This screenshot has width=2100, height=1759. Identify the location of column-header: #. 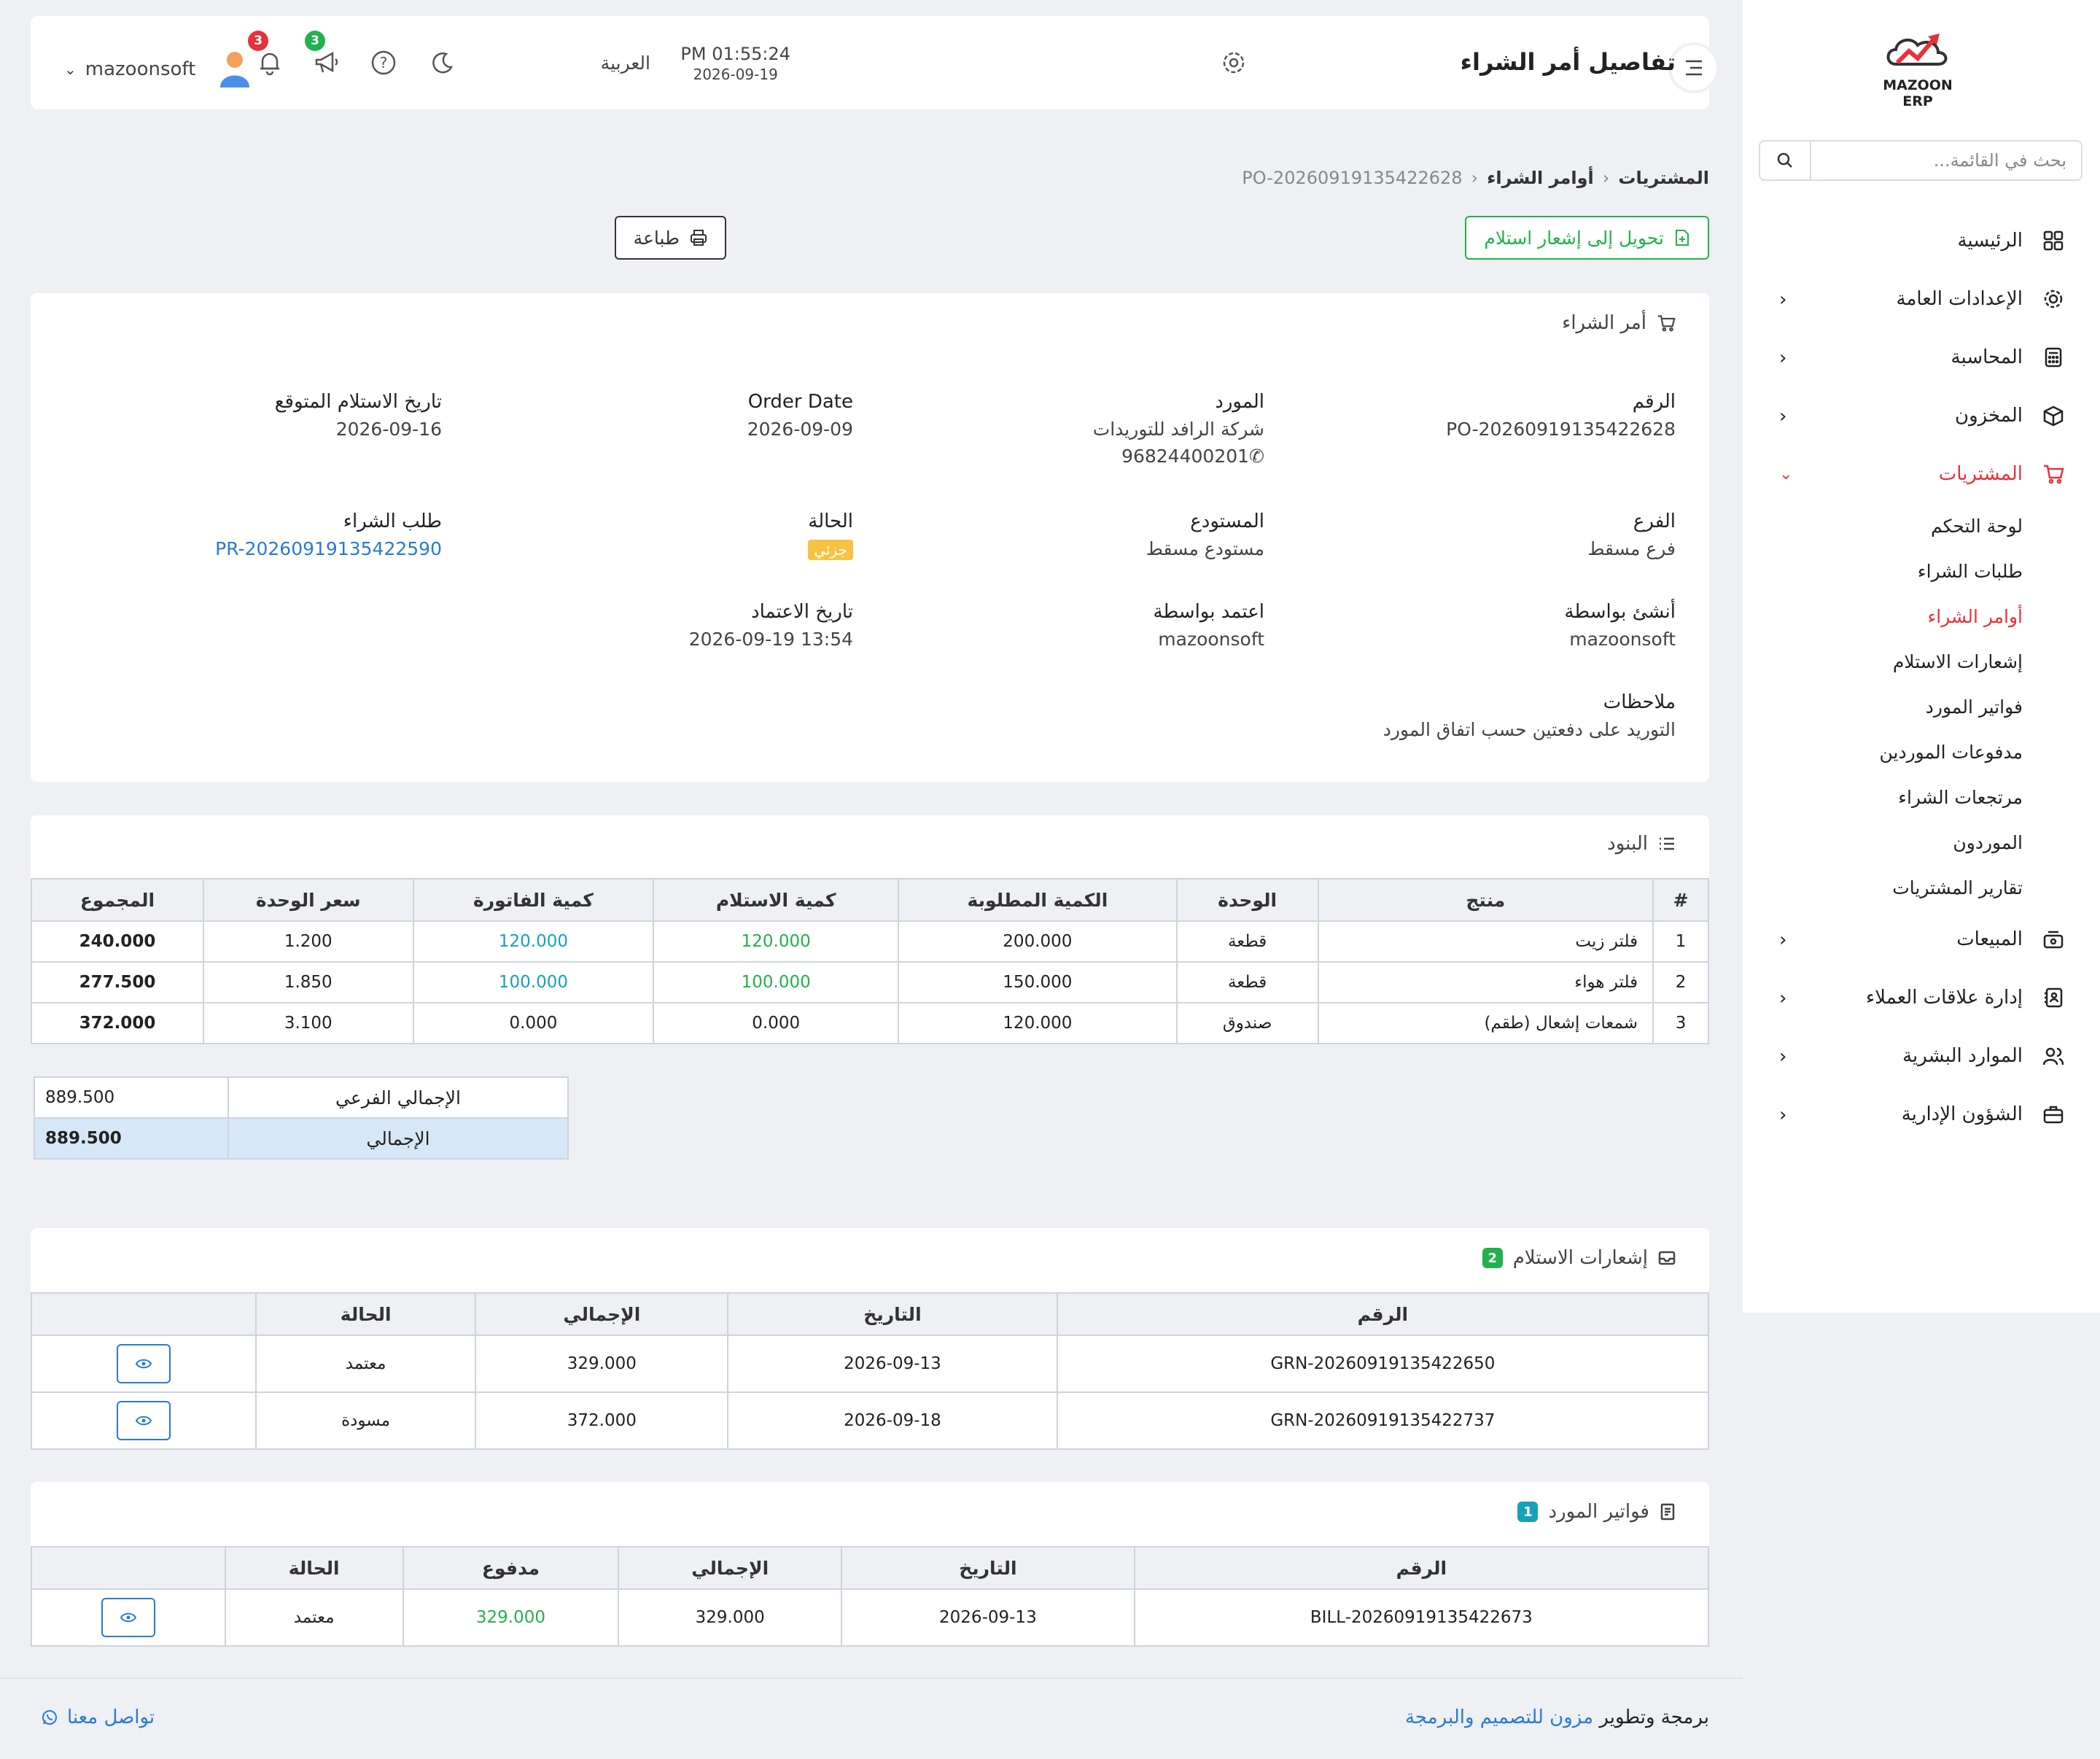
(1680, 900).